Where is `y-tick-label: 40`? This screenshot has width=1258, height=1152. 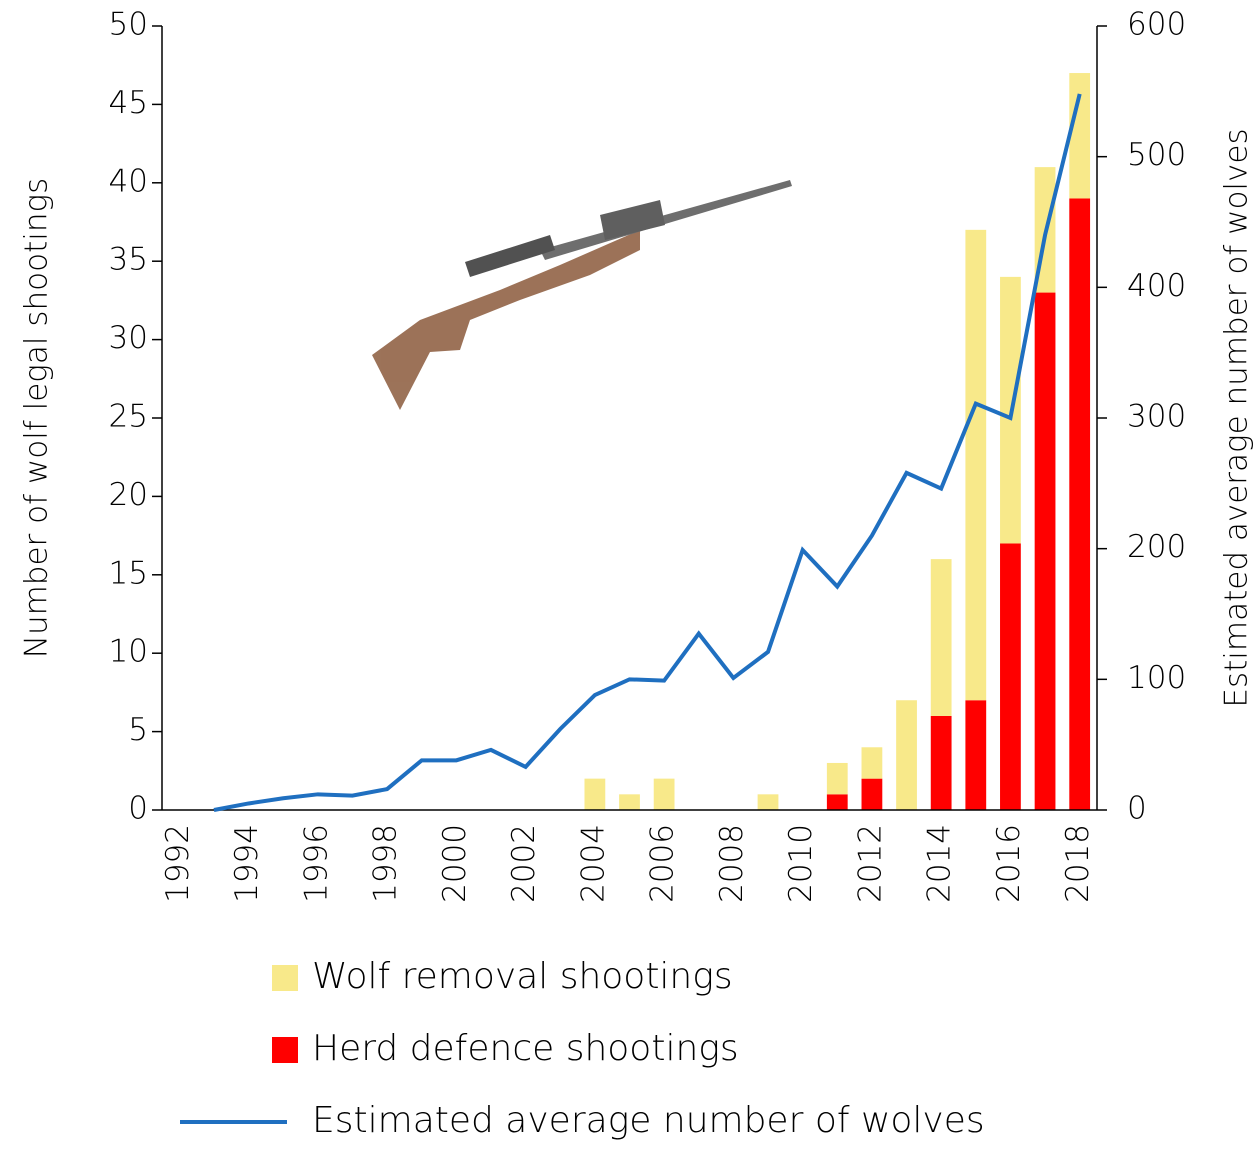 y-tick-label: 40 is located at coordinates (128, 181).